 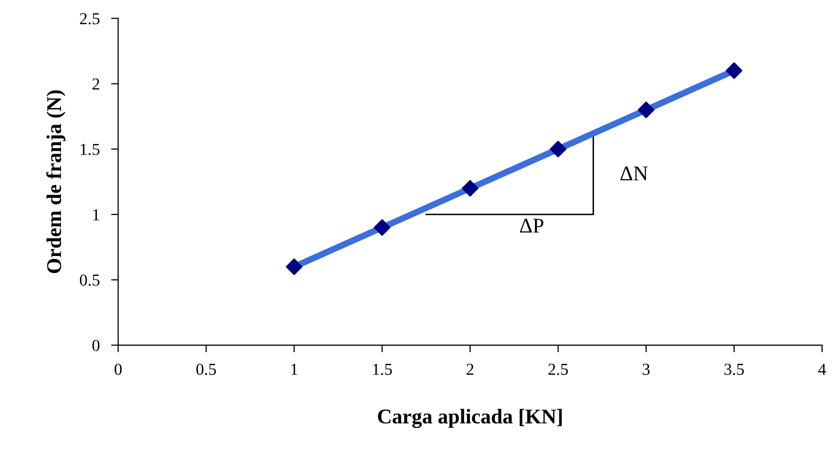 What do you see at coordinates (118, 369) in the screenshot?
I see `x-tick-label: 0` at bounding box center [118, 369].